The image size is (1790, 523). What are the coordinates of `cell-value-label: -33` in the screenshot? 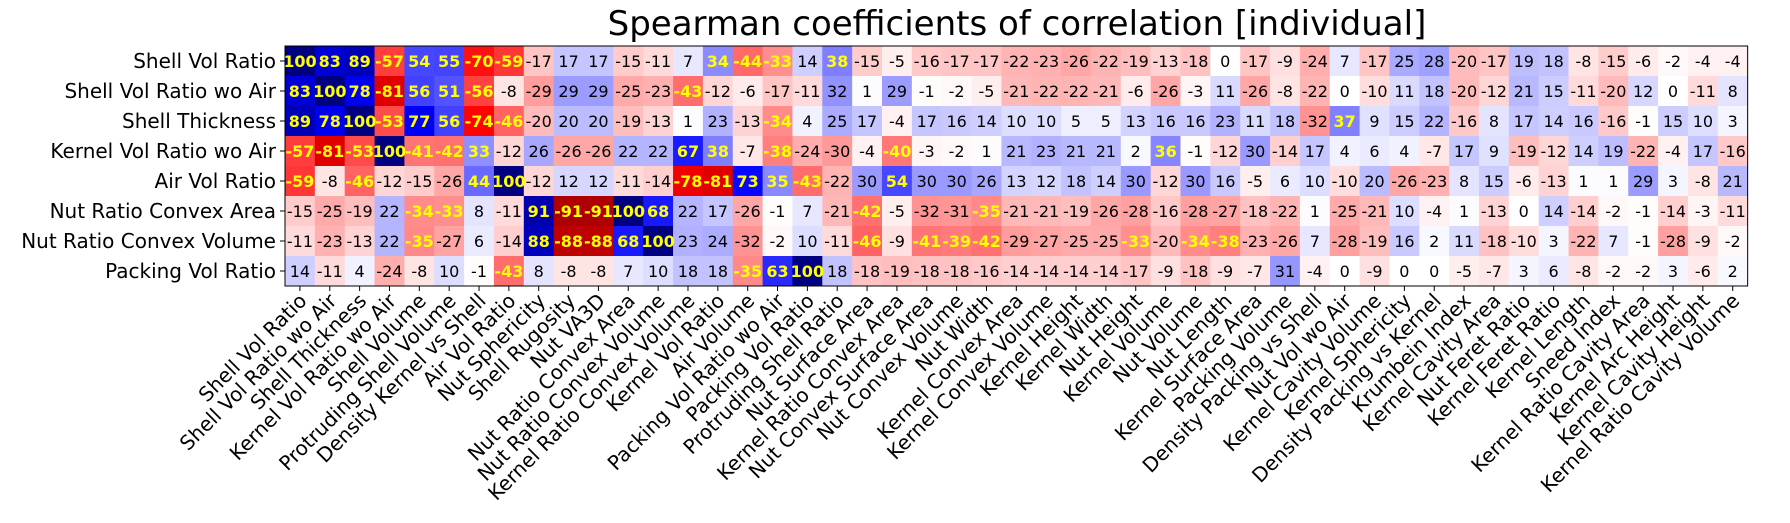 It's located at (777, 61).